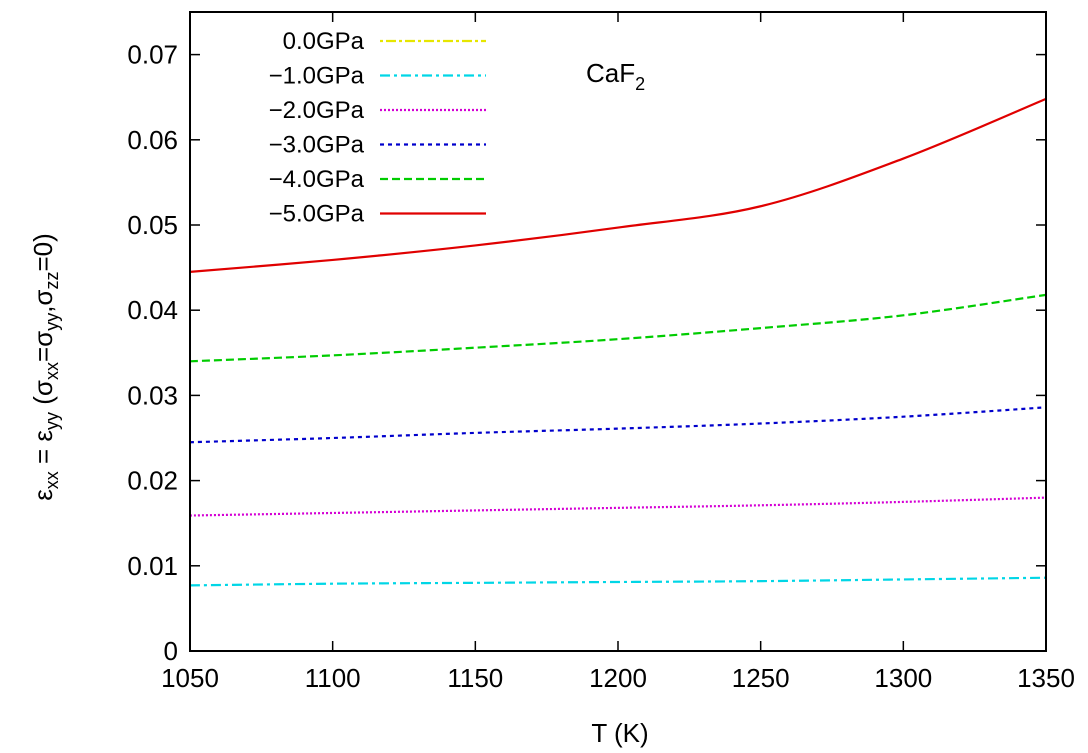  I want to click on annotation-subscript: 2, so click(640, 84).